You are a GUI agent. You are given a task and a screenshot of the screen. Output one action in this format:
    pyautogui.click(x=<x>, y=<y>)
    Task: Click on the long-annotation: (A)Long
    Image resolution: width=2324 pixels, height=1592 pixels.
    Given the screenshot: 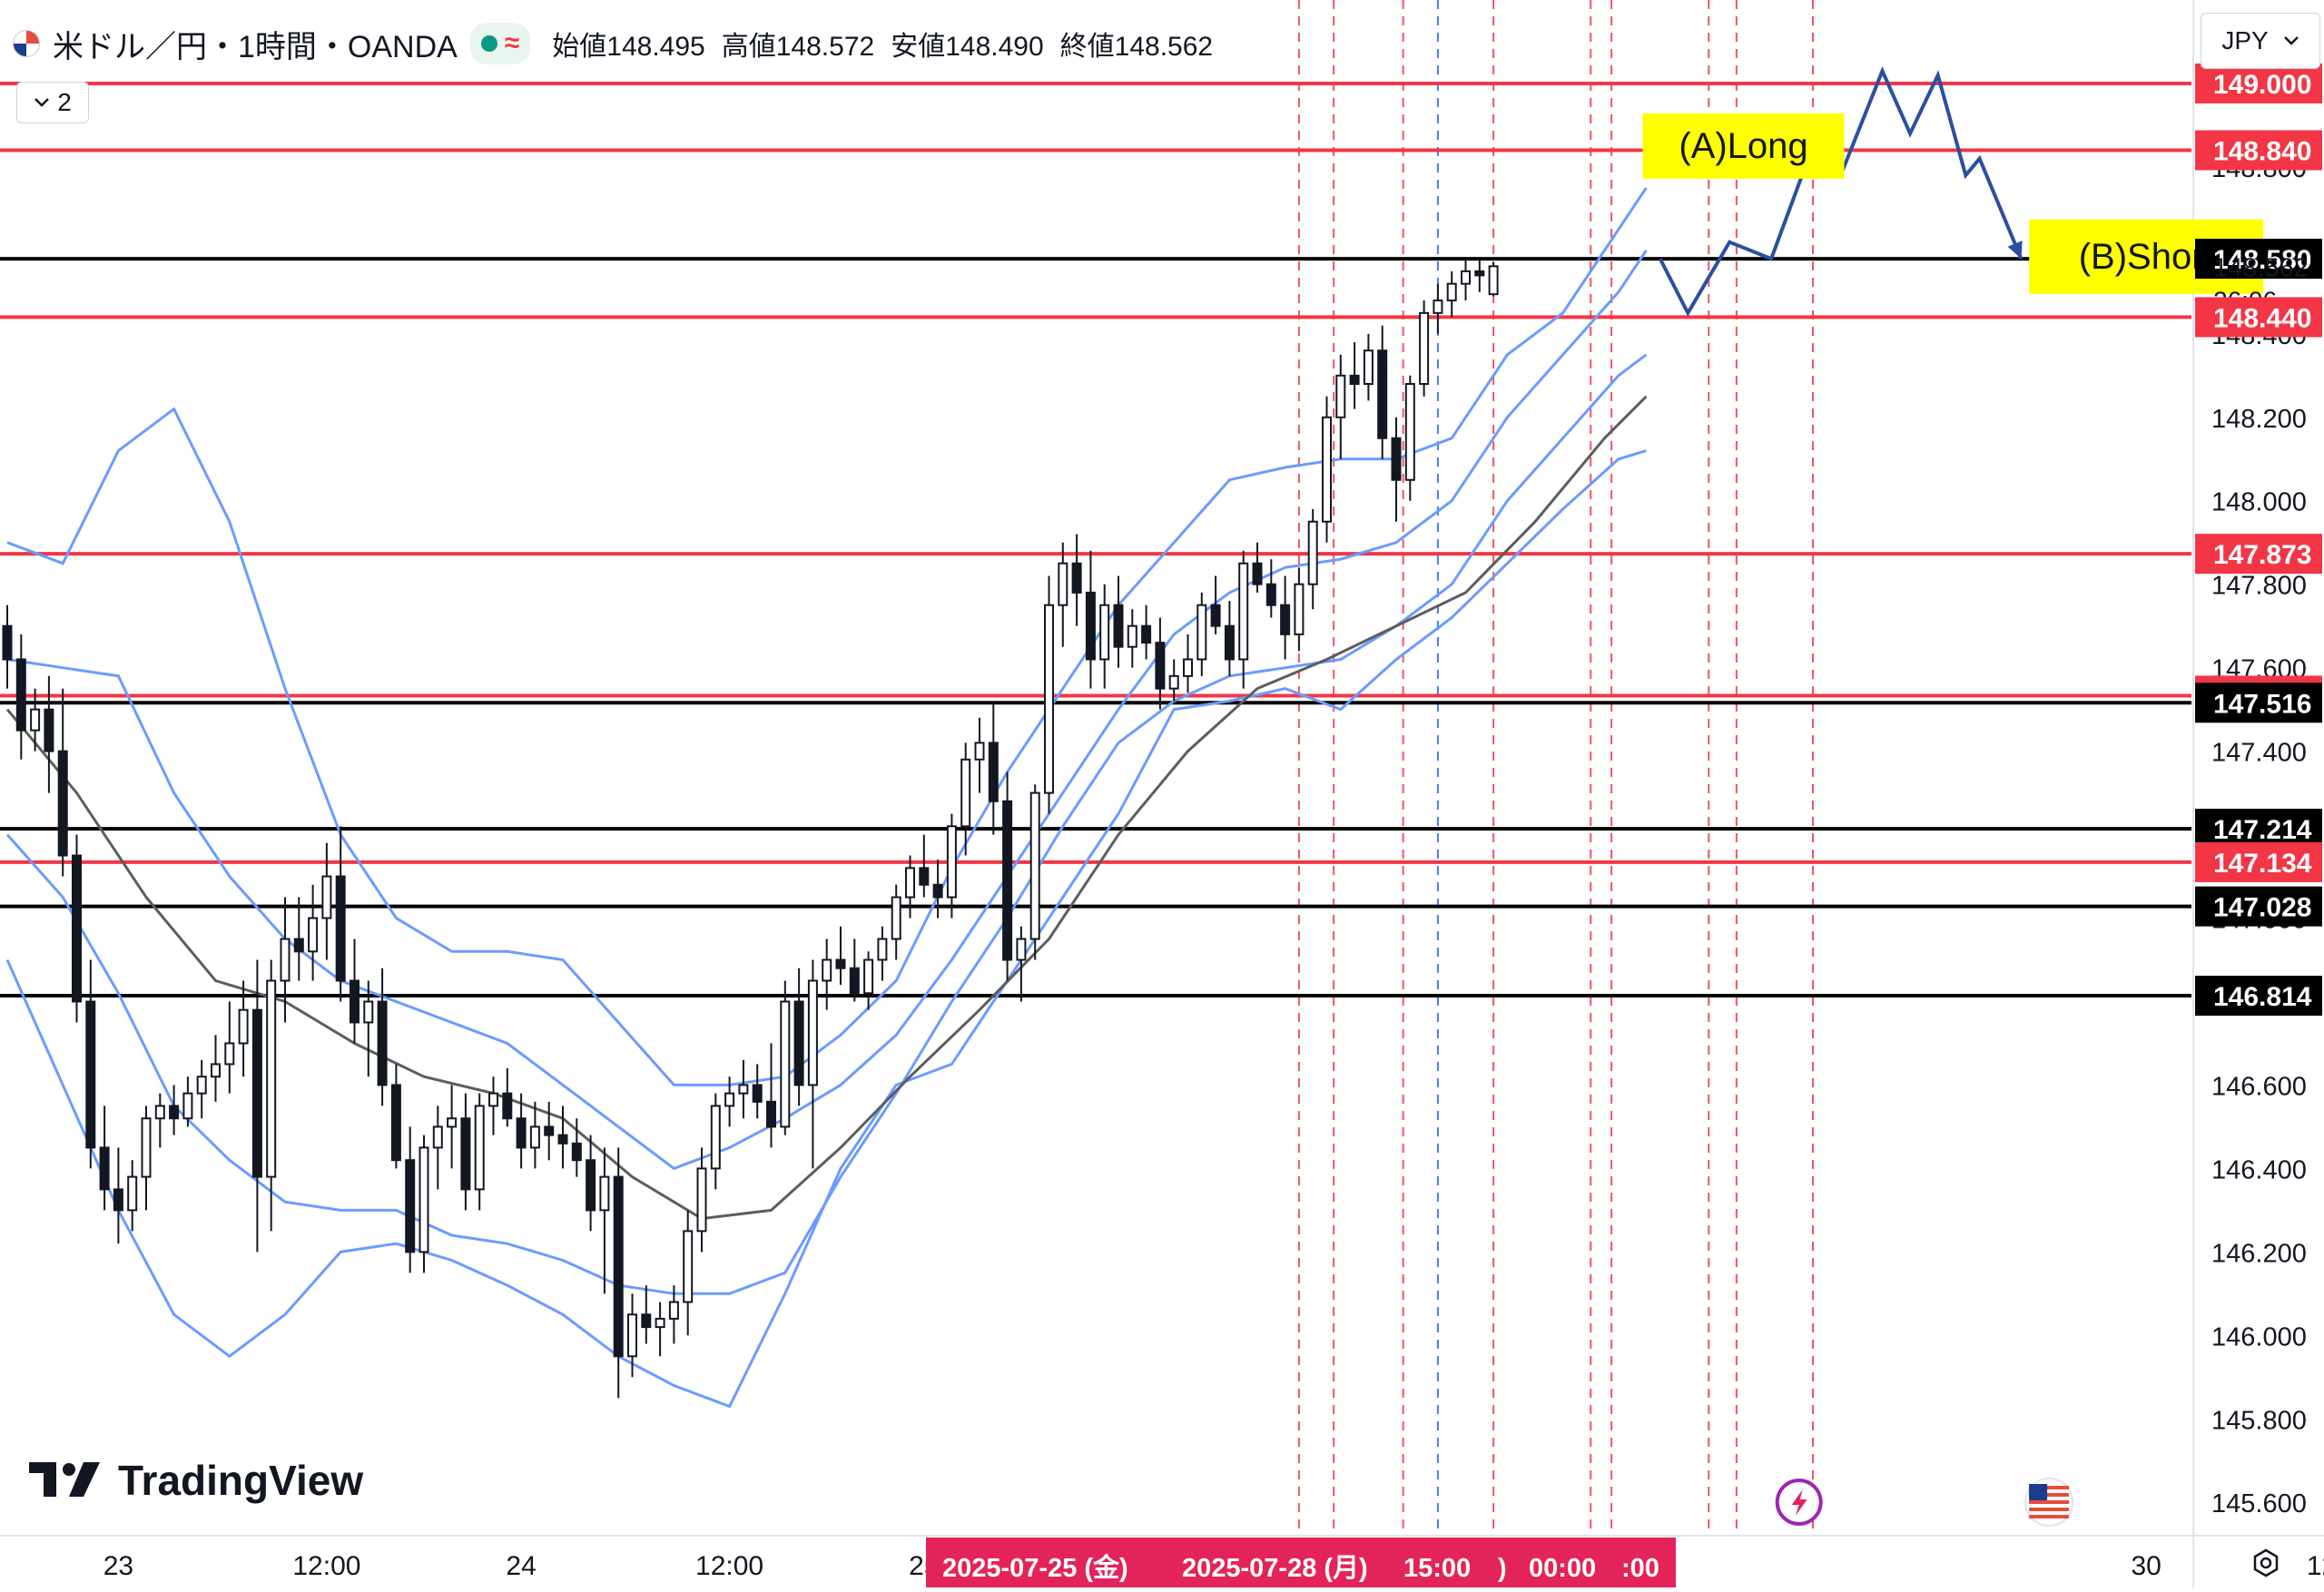 What is the action you would take?
    pyautogui.click(x=1743, y=146)
    